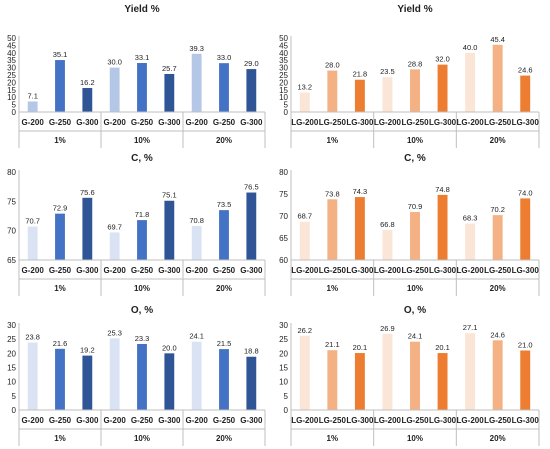 This screenshot has width=550, height=449. What do you see at coordinates (196, 336) in the screenshot?
I see `data-label: 24.1` at bounding box center [196, 336].